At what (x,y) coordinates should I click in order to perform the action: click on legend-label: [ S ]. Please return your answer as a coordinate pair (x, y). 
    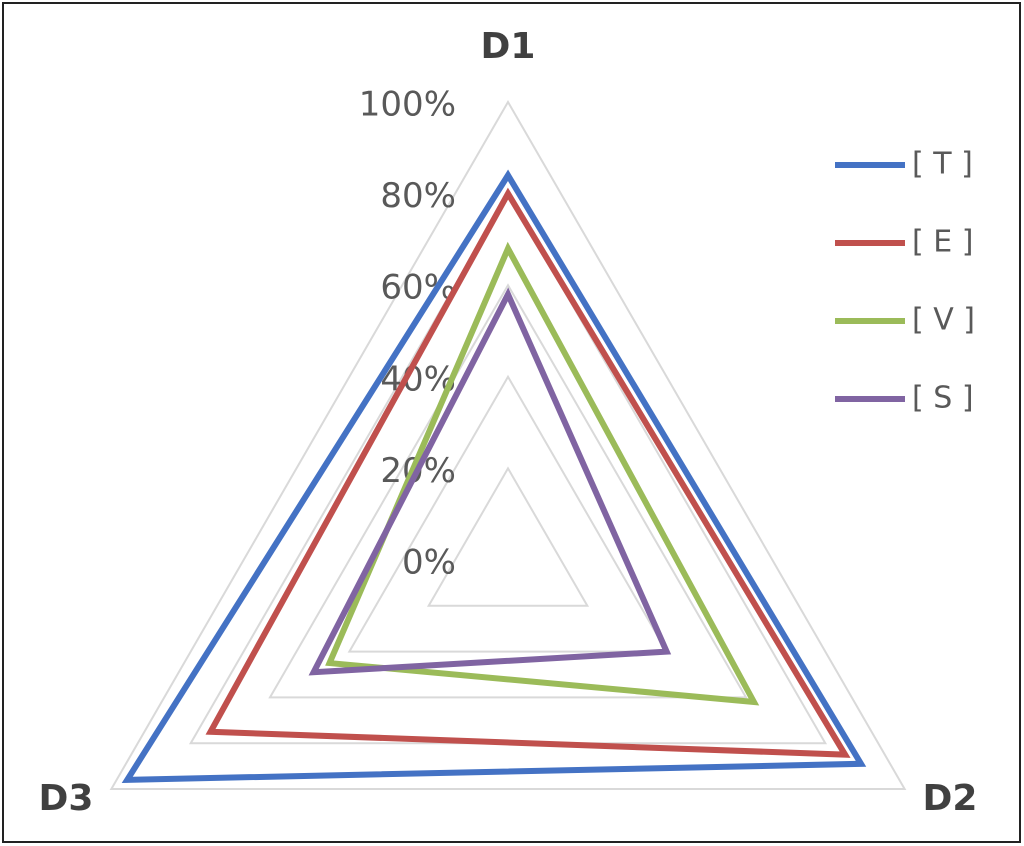
    Looking at the image, I should click on (943, 398).